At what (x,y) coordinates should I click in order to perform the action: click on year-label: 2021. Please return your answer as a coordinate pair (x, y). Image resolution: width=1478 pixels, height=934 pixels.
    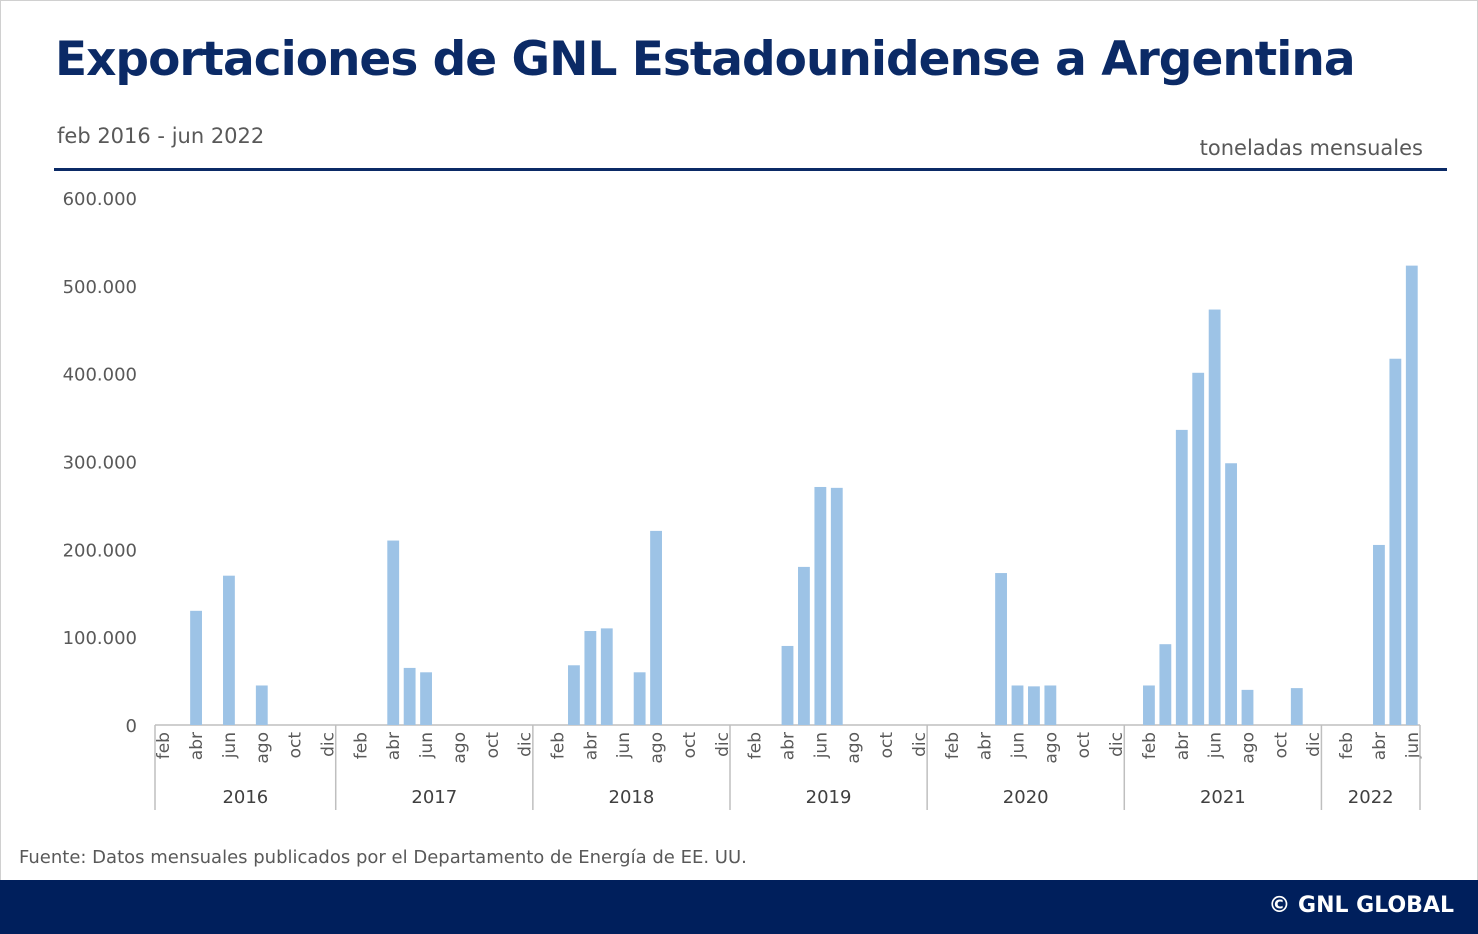
    Looking at the image, I should click on (1223, 797).